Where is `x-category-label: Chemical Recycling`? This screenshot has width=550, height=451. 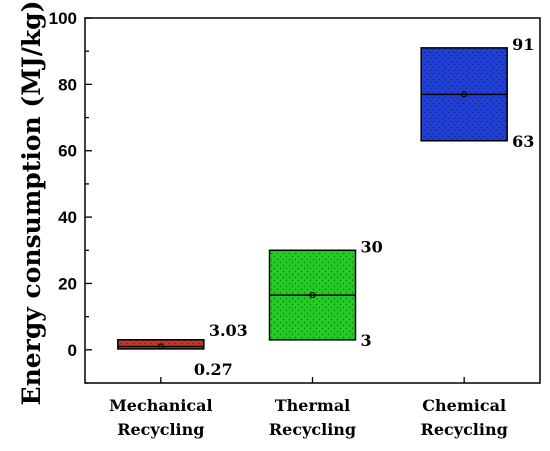
x-category-label: Chemical Recycling is located at coordinates (464, 417).